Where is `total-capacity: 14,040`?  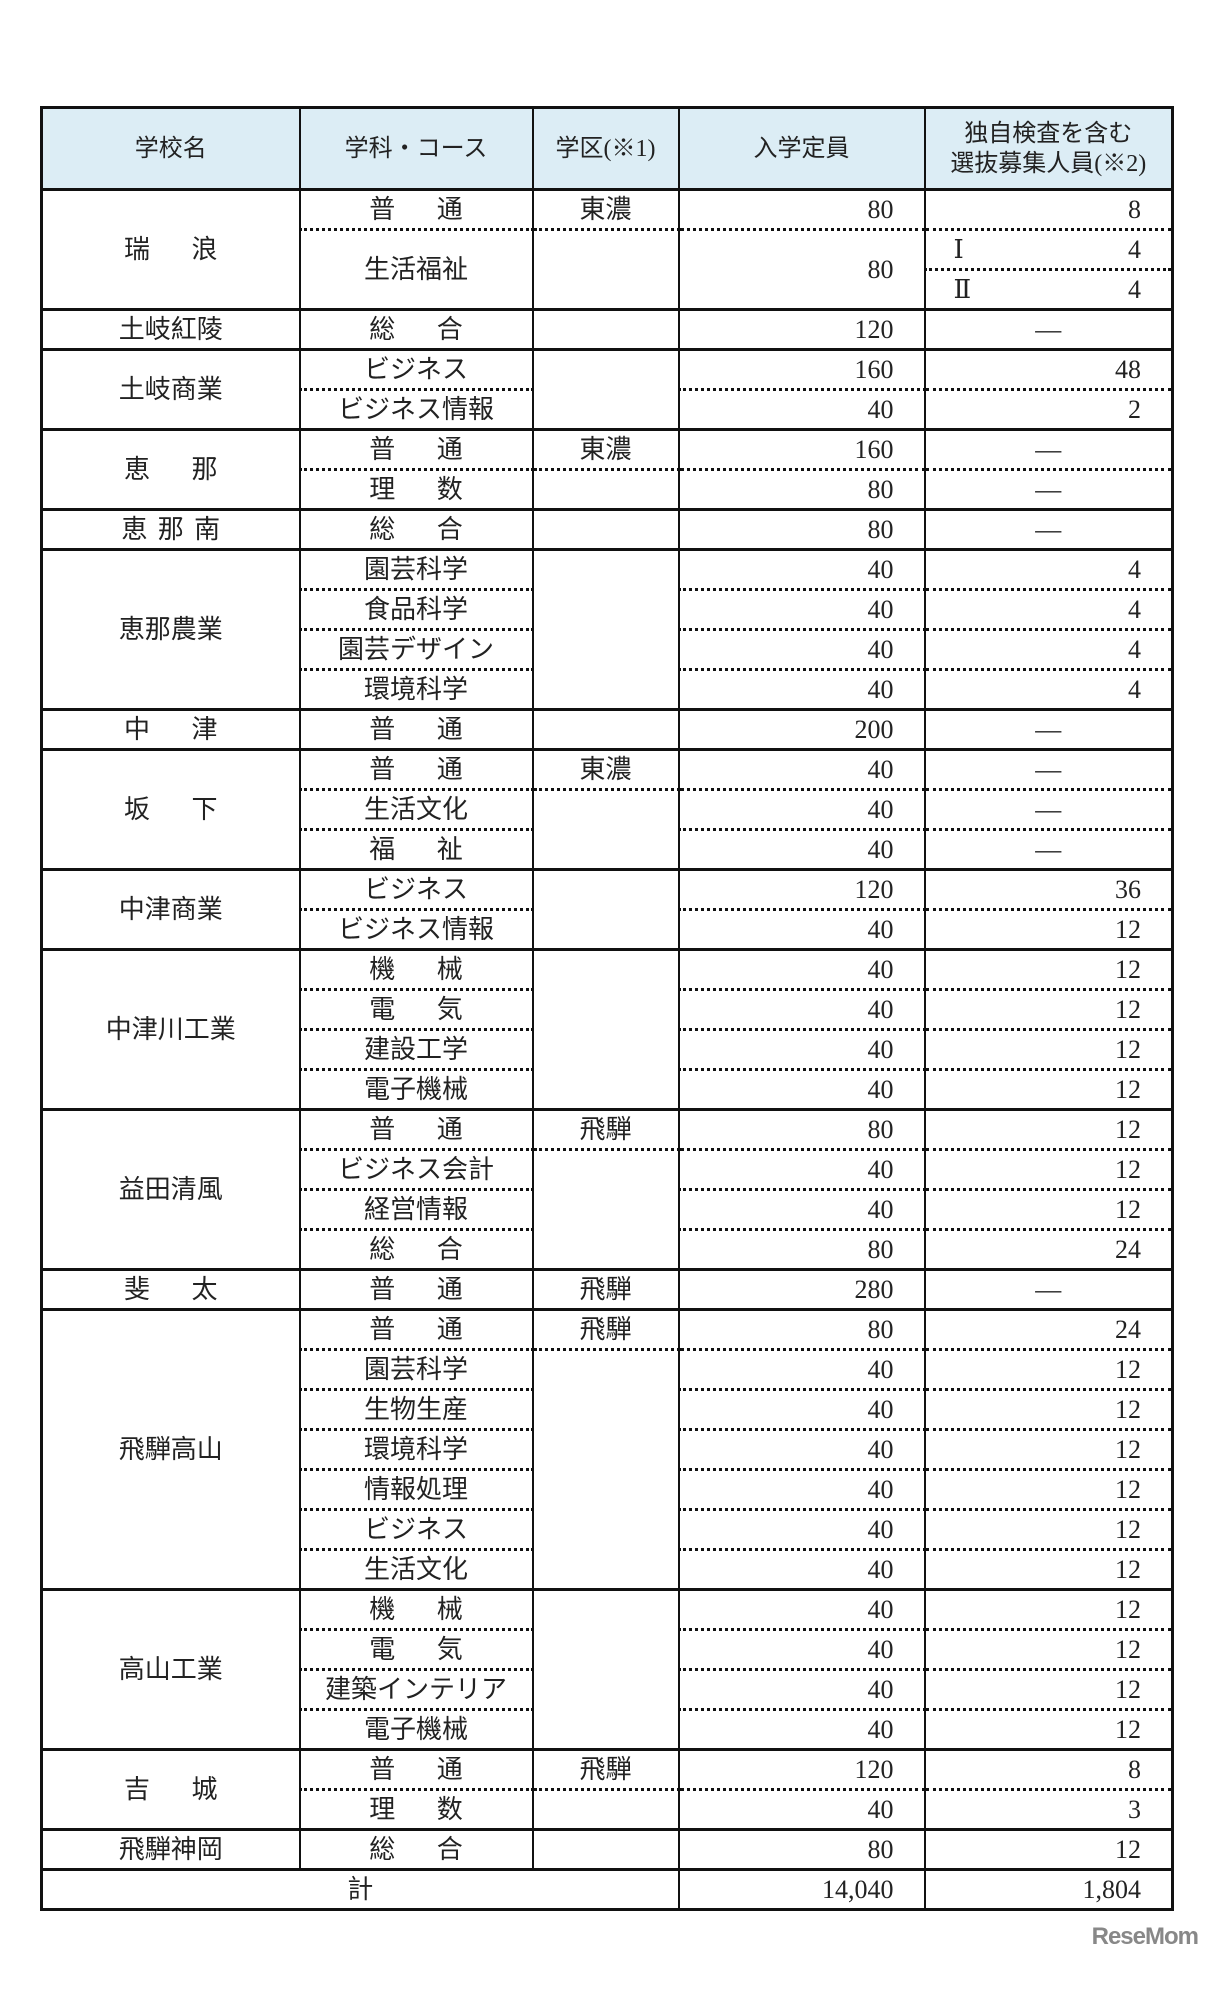
total-capacity: 14,040 is located at coordinates (801, 1889).